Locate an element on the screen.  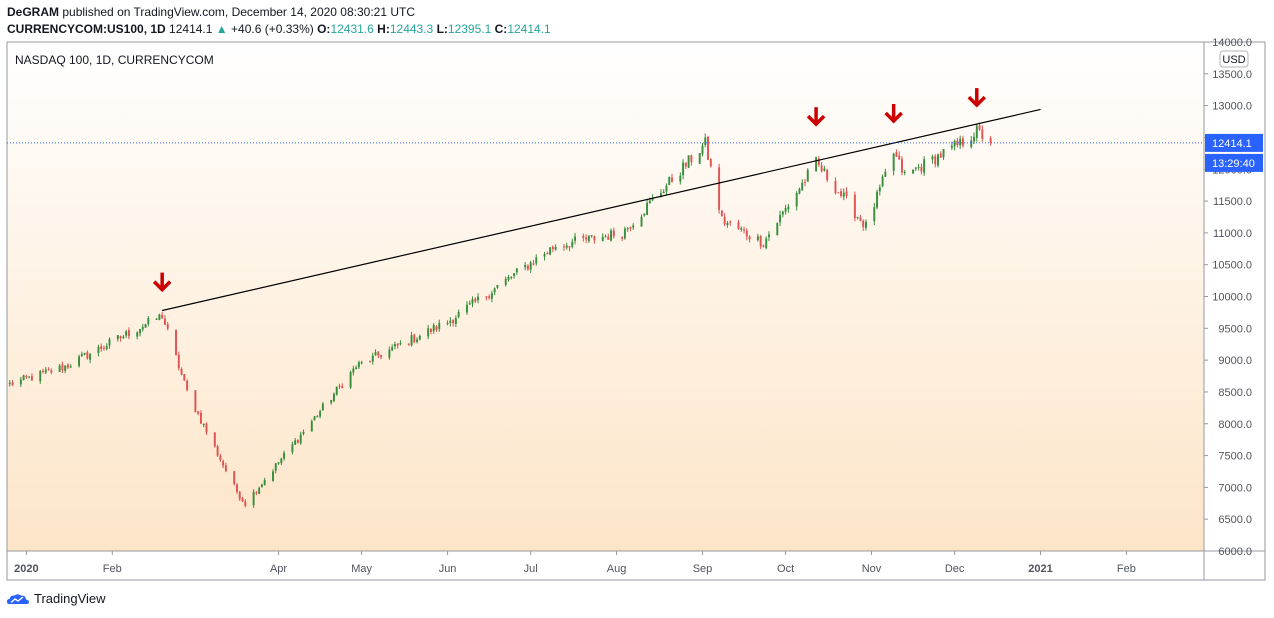
x-tick-label: Dec is located at coordinates (955, 569).